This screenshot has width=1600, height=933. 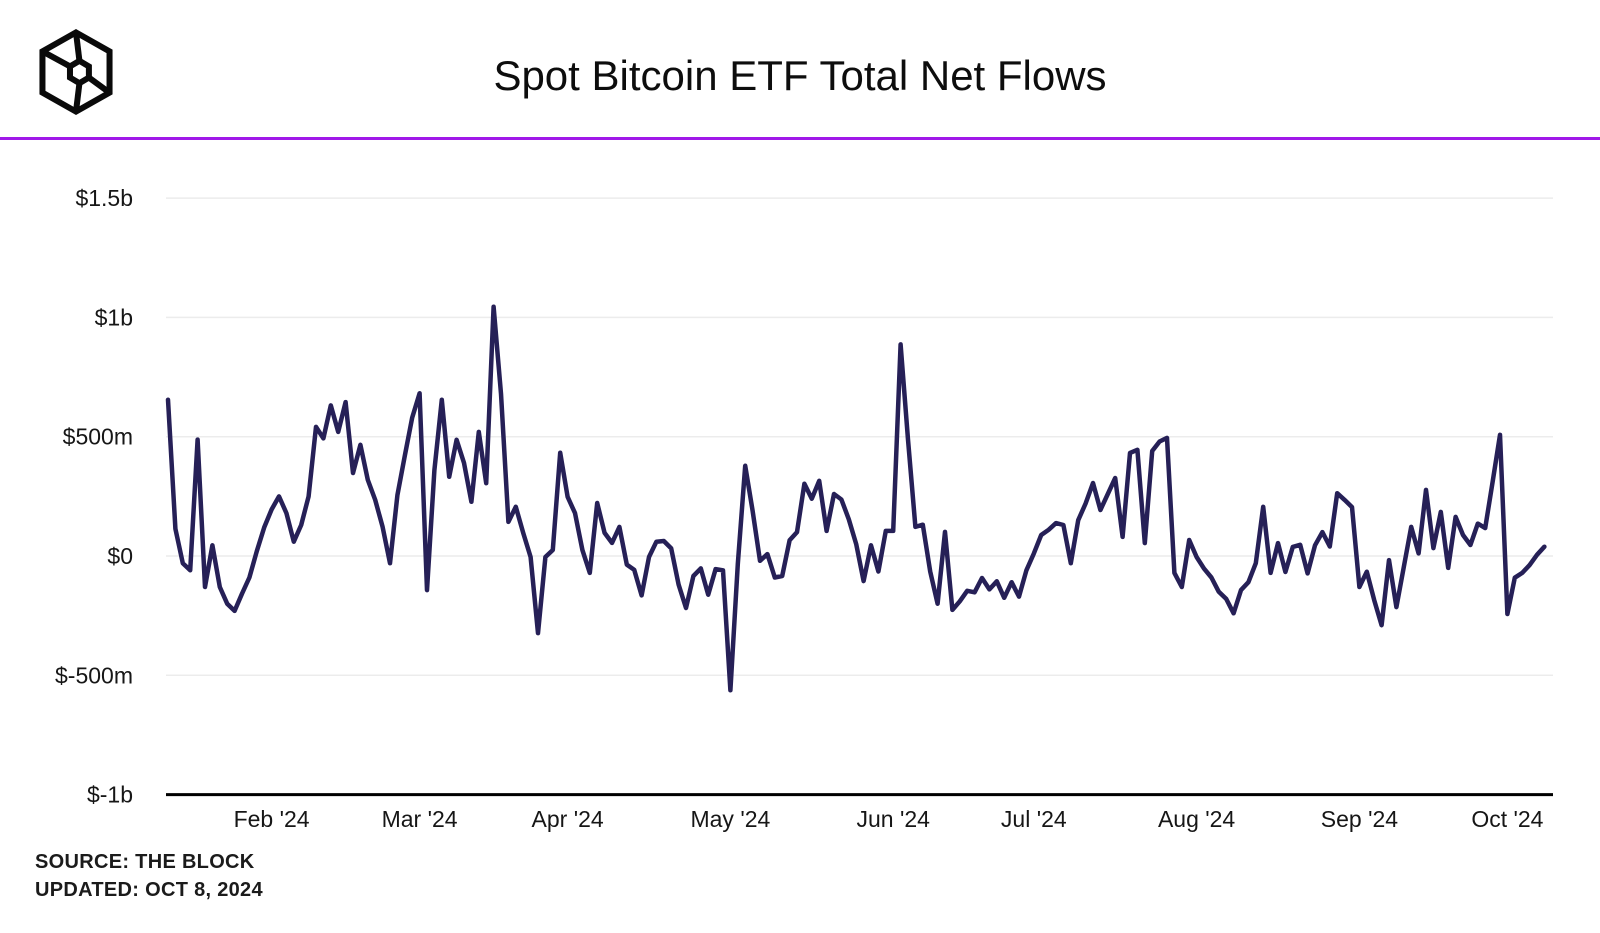 What do you see at coordinates (420, 819) in the screenshot?
I see `x-tick-label: Mar '24` at bounding box center [420, 819].